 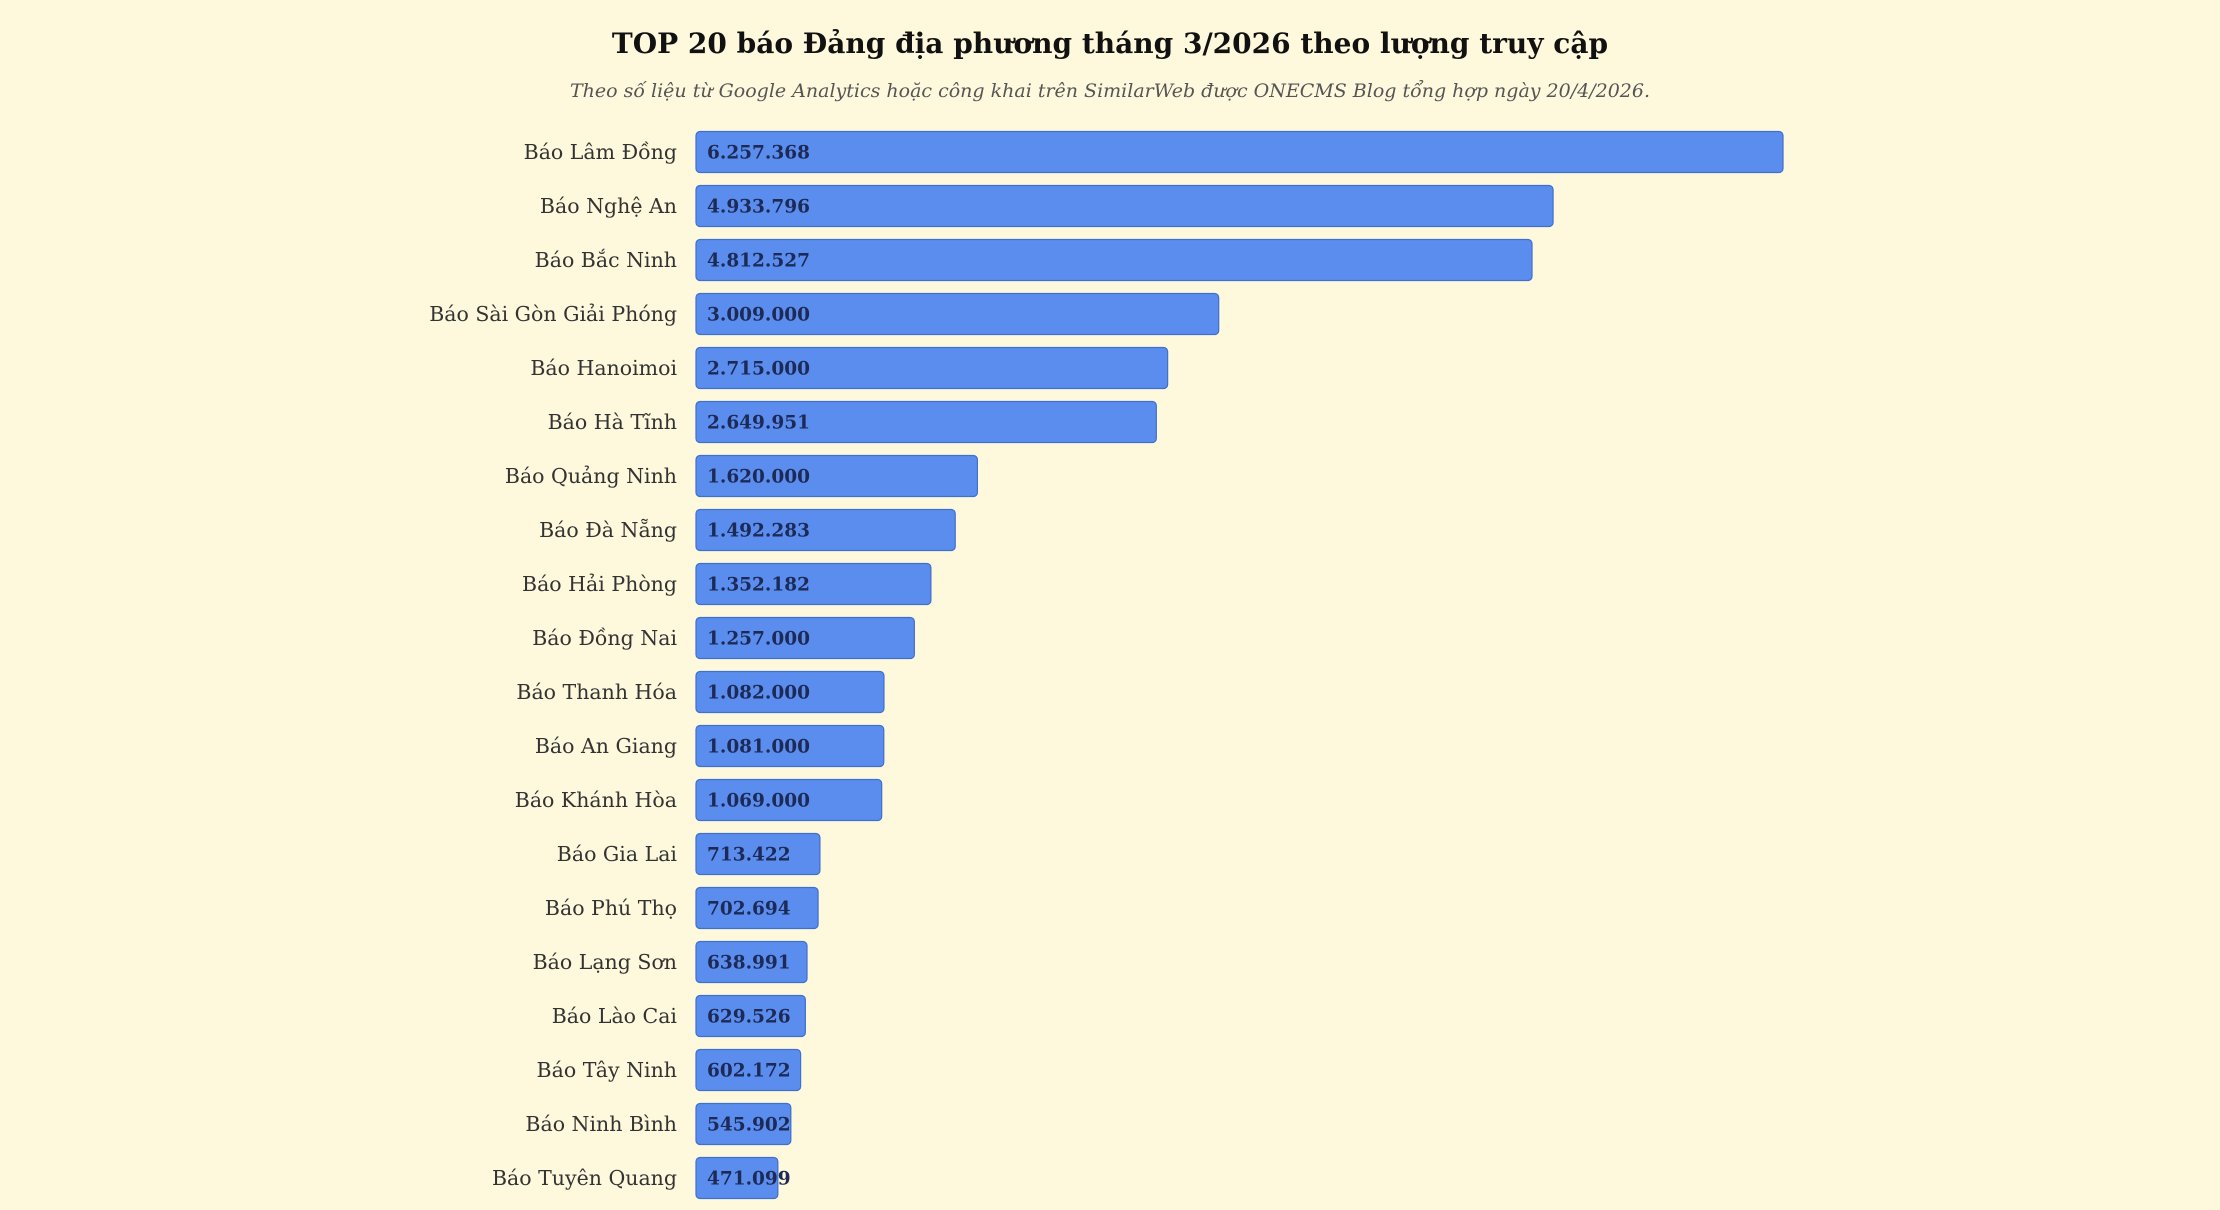 I want to click on category-label: Báo Hanoimoi, so click(x=603, y=368).